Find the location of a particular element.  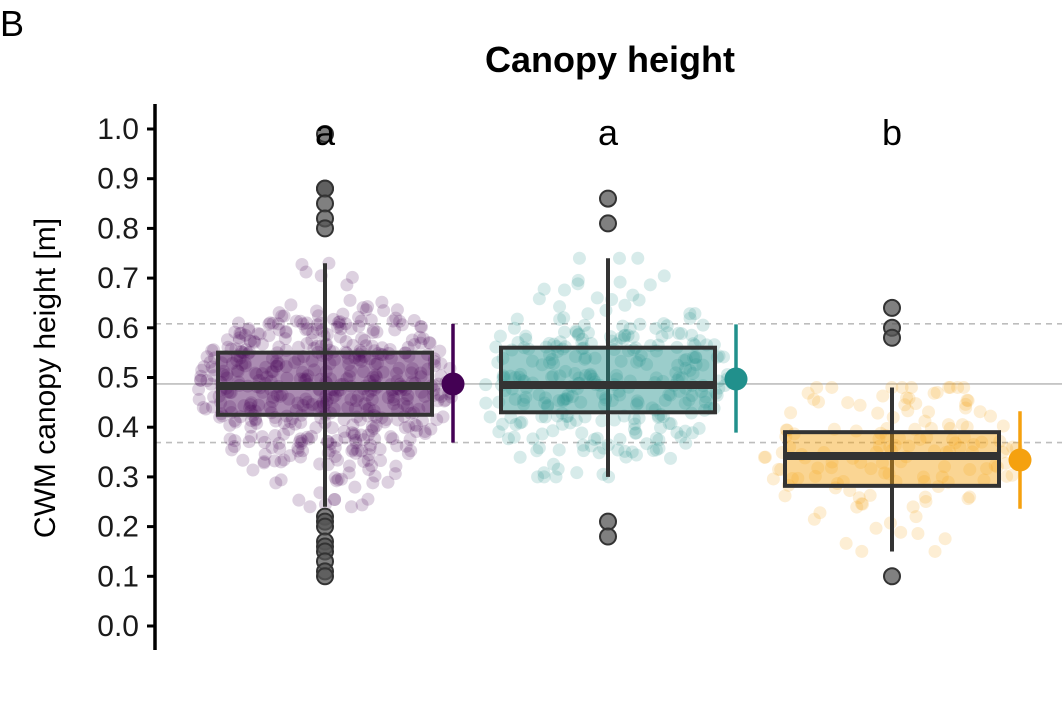

y-tick-label: 0.9 is located at coordinates (118, 179).